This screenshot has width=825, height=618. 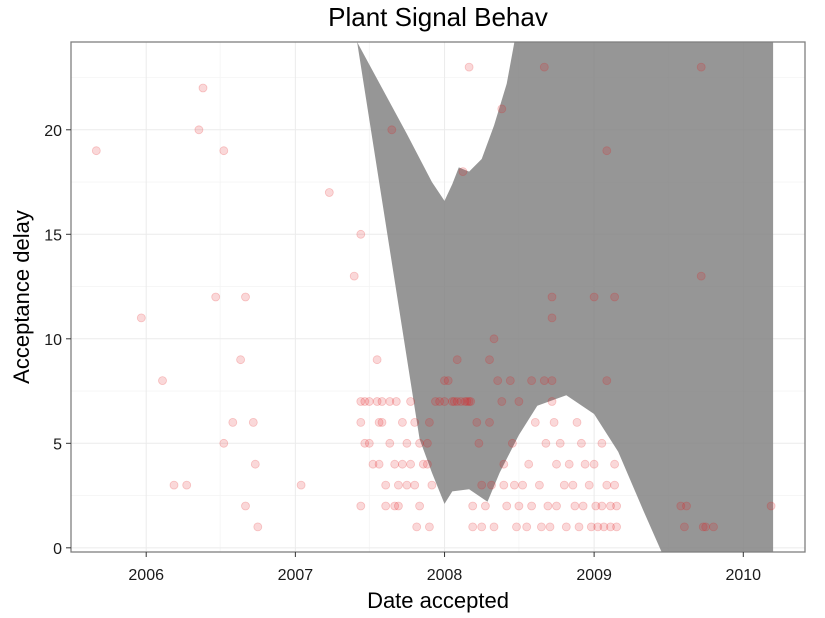 What do you see at coordinates (445, 575) in the screenshot?
I see `x-tick-label: 2008` at bounding box center [445, 575].